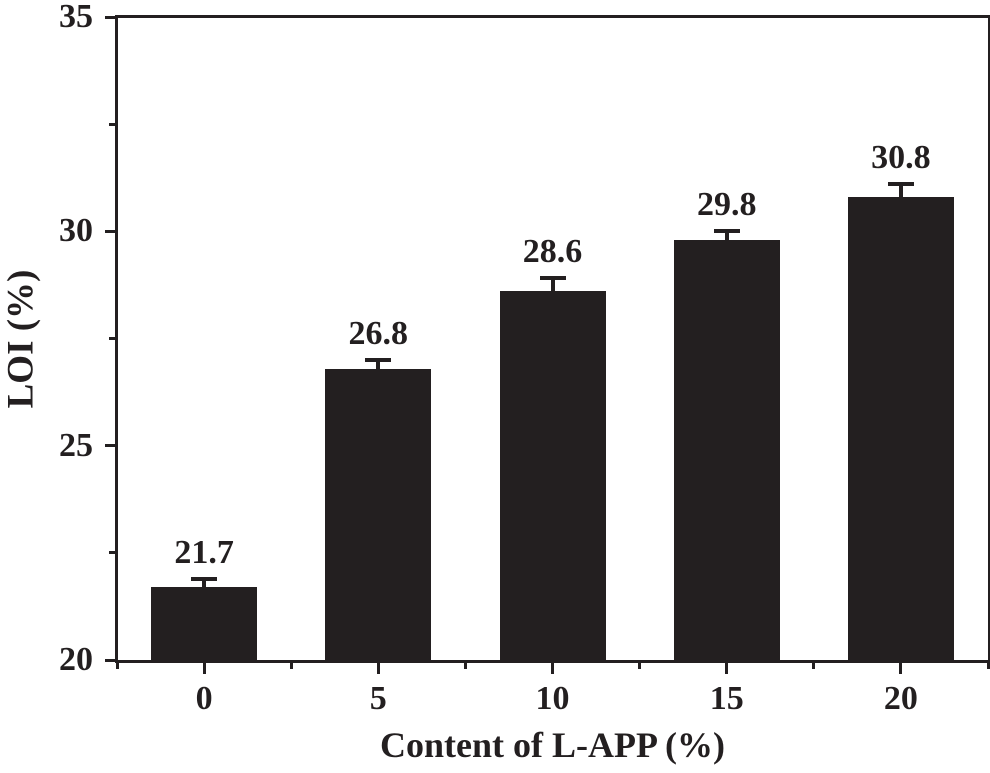  I want to click on x-axis-title: Content of L-APP (%), so click(552, 745).